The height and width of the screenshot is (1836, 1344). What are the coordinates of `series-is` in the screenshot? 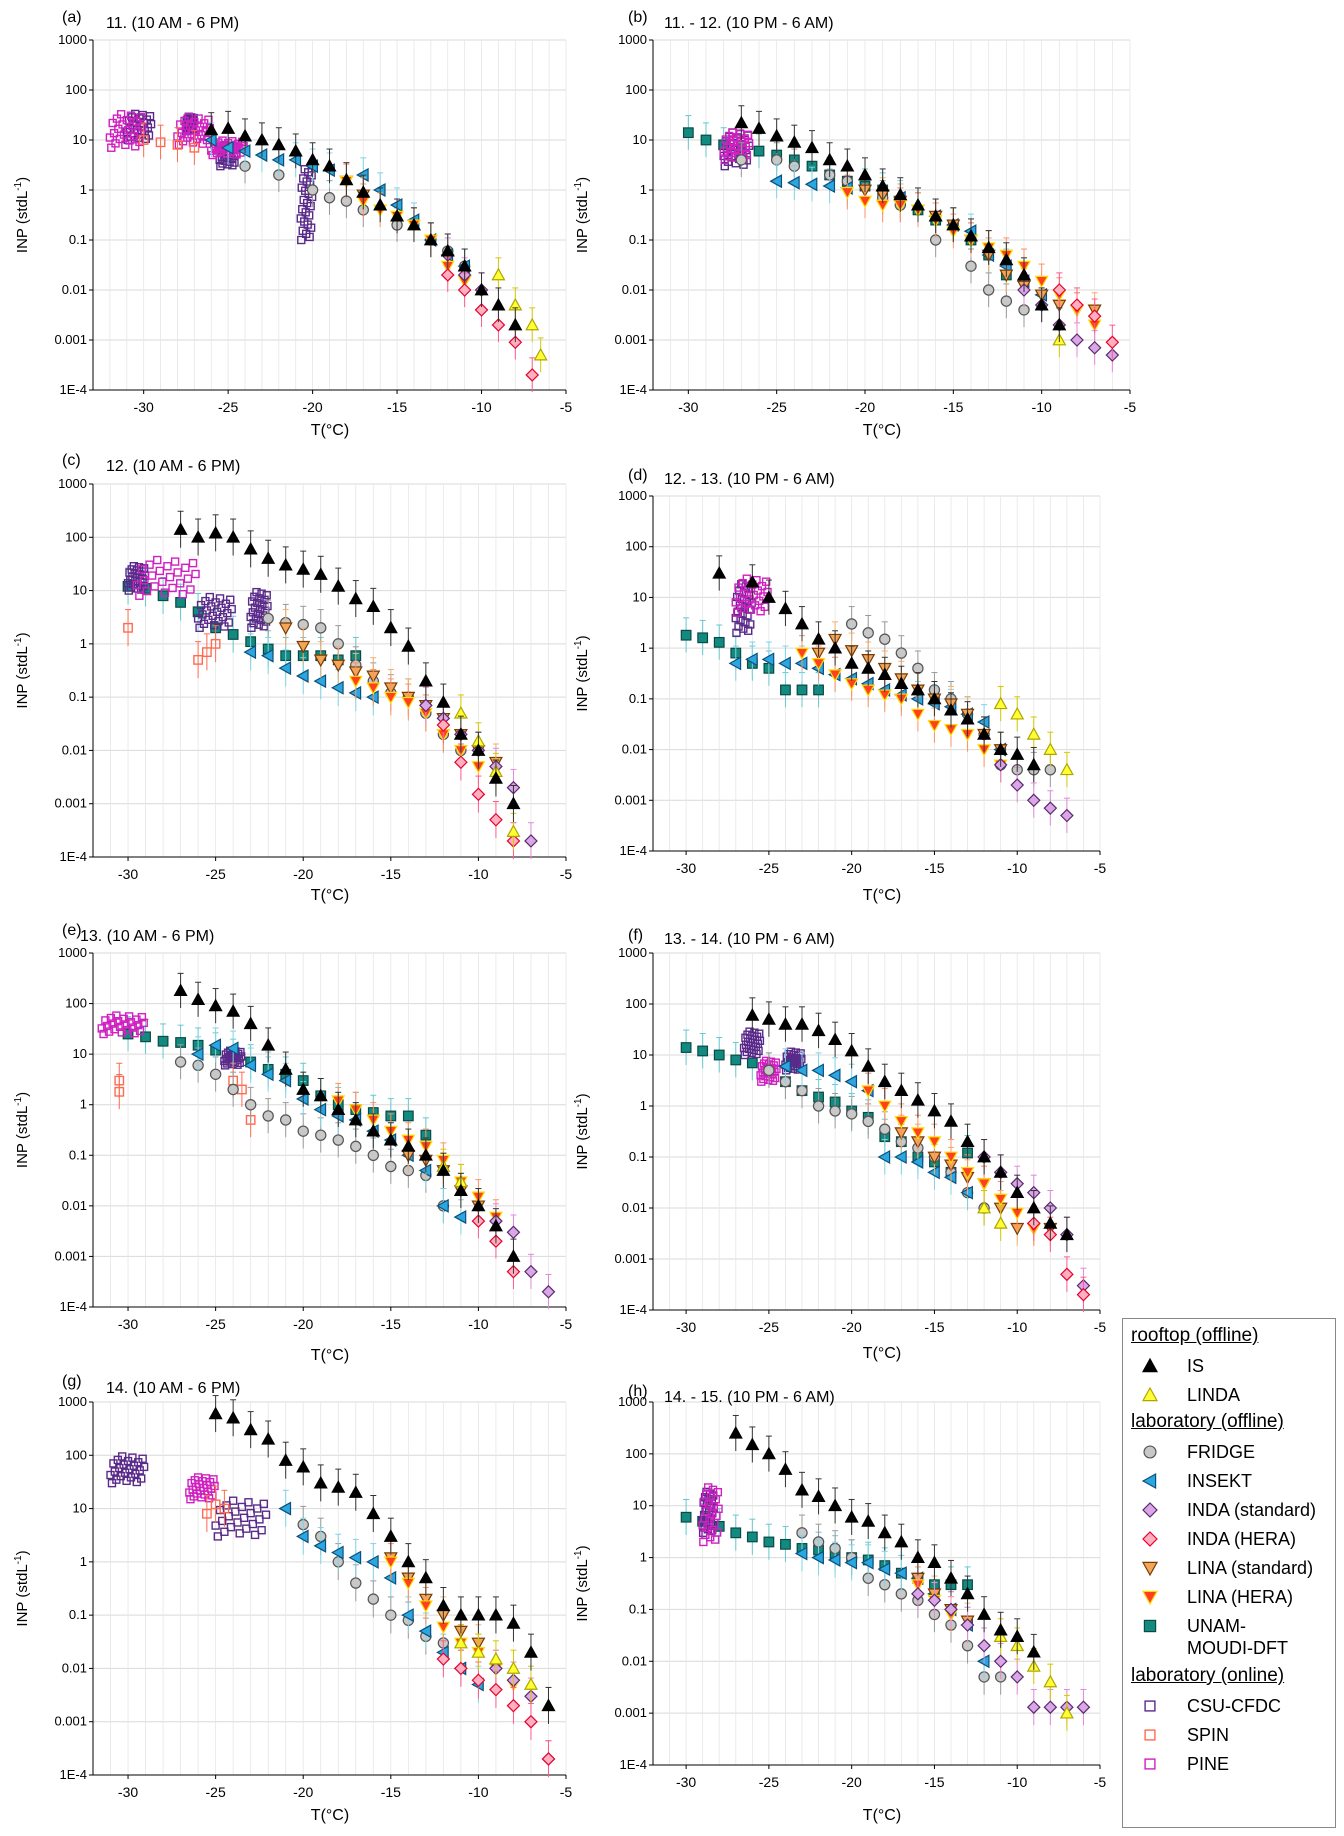 It's located at (909, 1125).